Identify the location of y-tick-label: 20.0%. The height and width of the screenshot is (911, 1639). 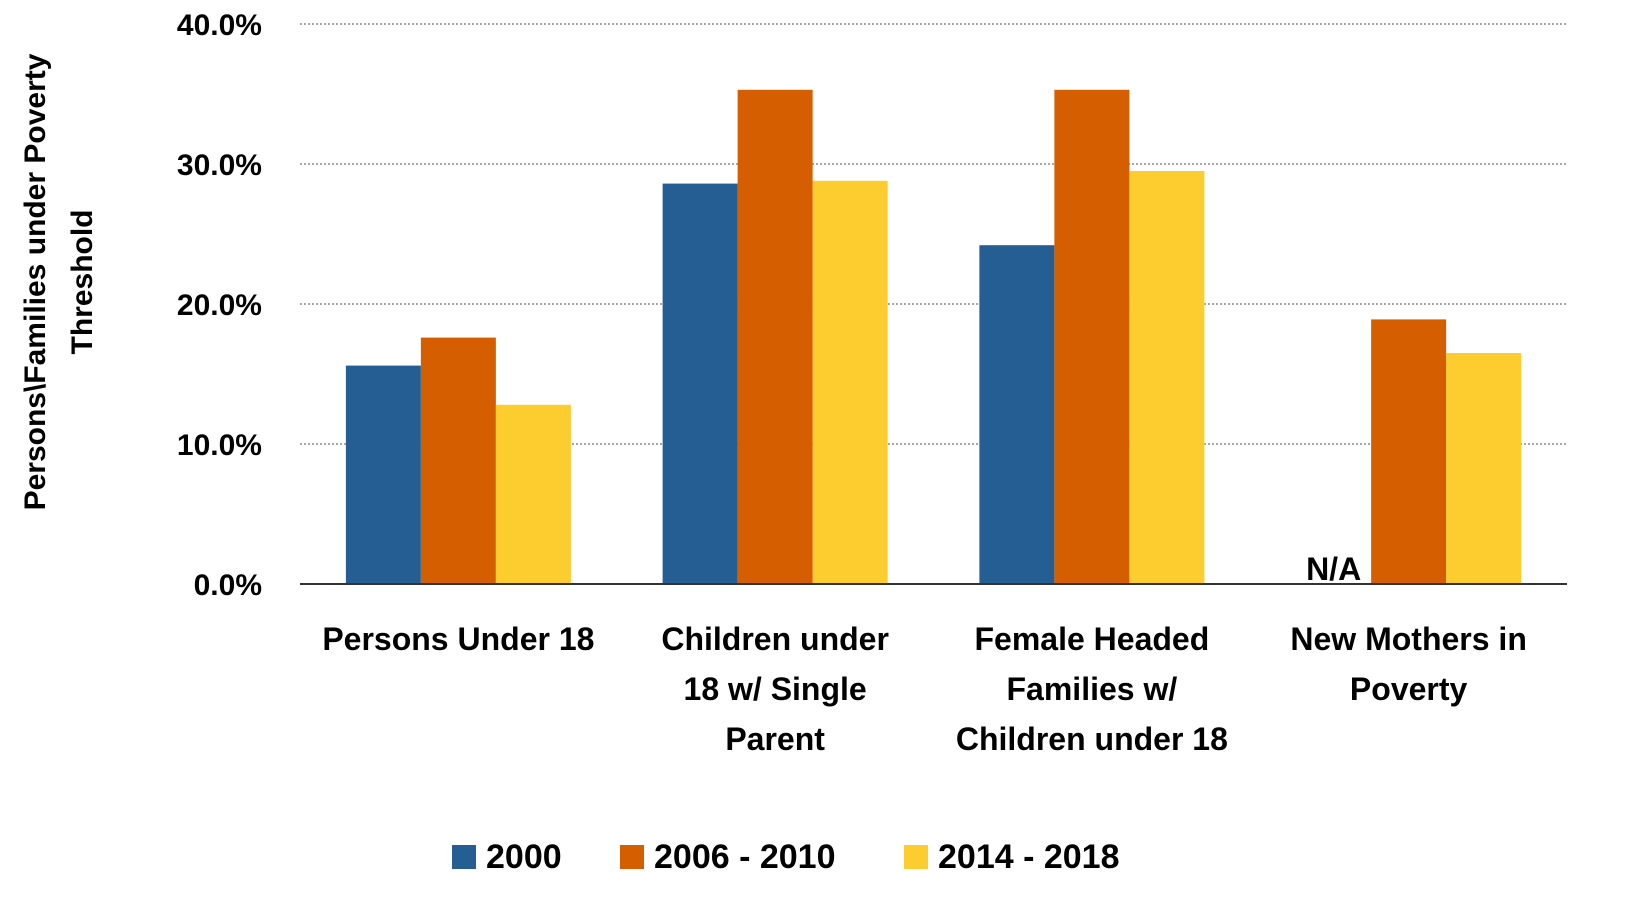
(219, 305).